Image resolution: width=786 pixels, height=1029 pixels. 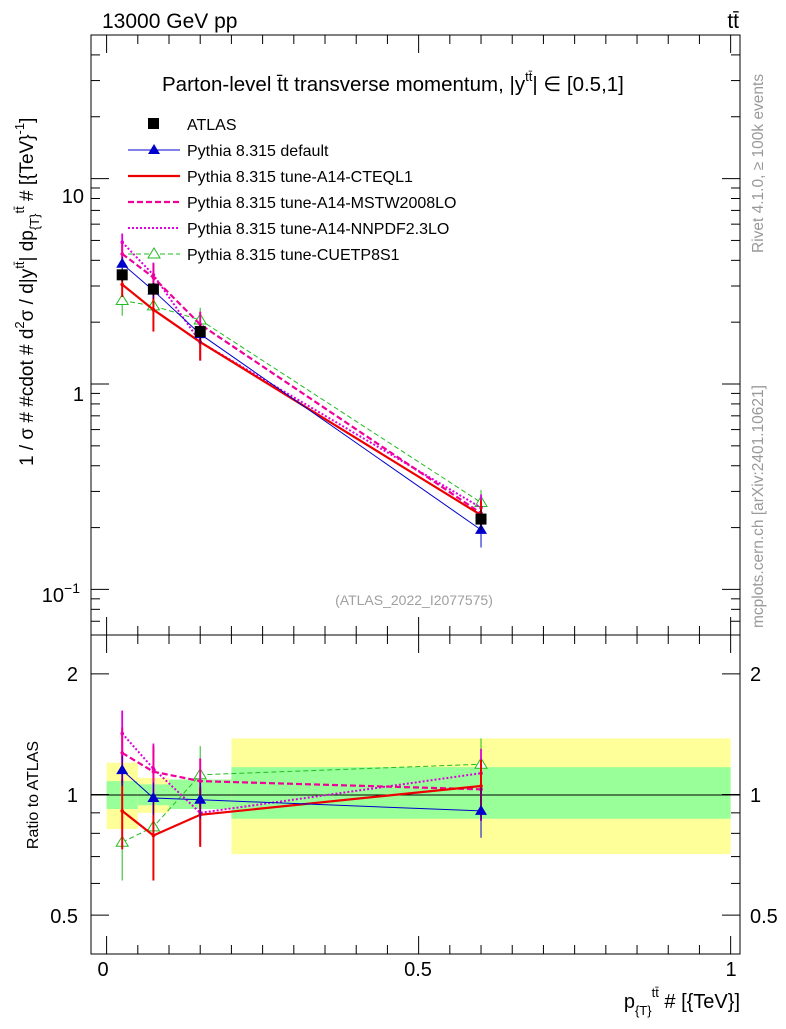 I want to click on legend-item-cteql1: Pythia 8.315 tune-A14-CTEQL1, so click(x=270, y=177).